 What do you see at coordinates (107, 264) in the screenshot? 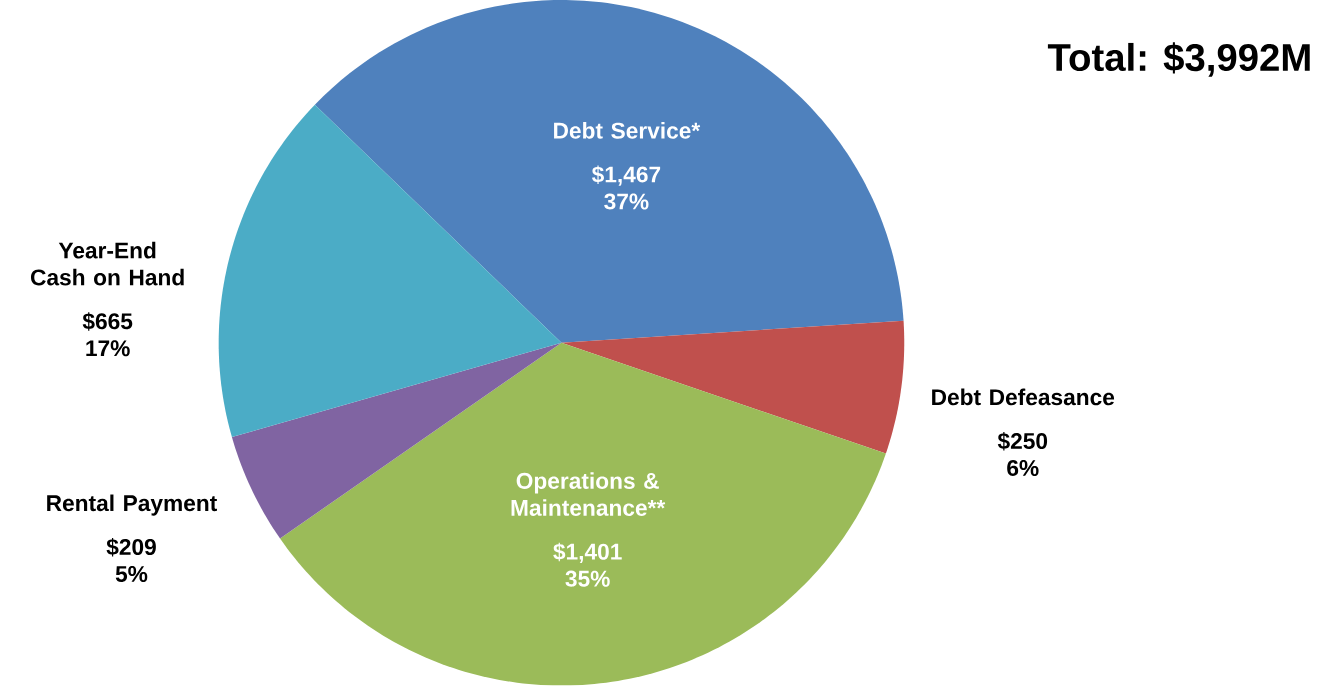
I see `slice-label: Year-End Cash on Hand` at bounding box center [107, 264].